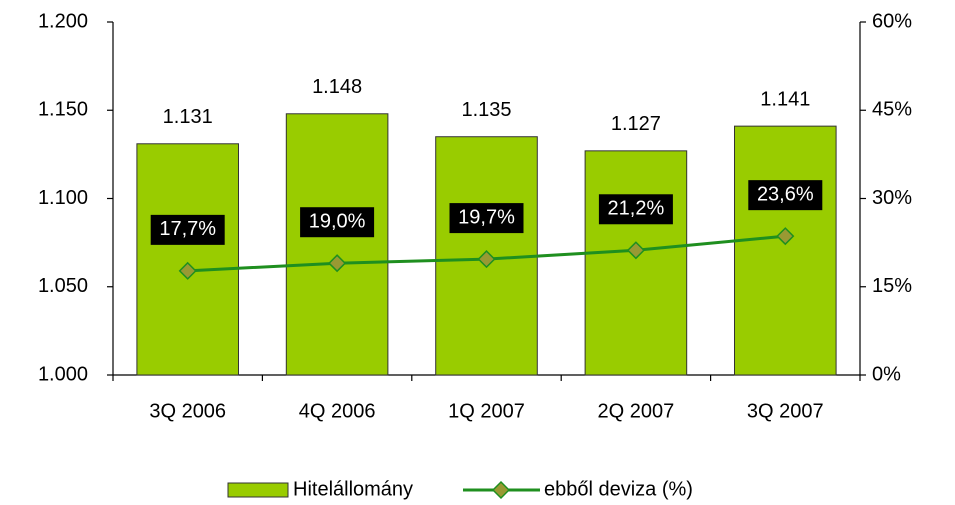  What do you see at coordinates (618, 489) in the screenshot?
I see `legend-label: ebből deviza (%)` at bounding box center [618, 489].